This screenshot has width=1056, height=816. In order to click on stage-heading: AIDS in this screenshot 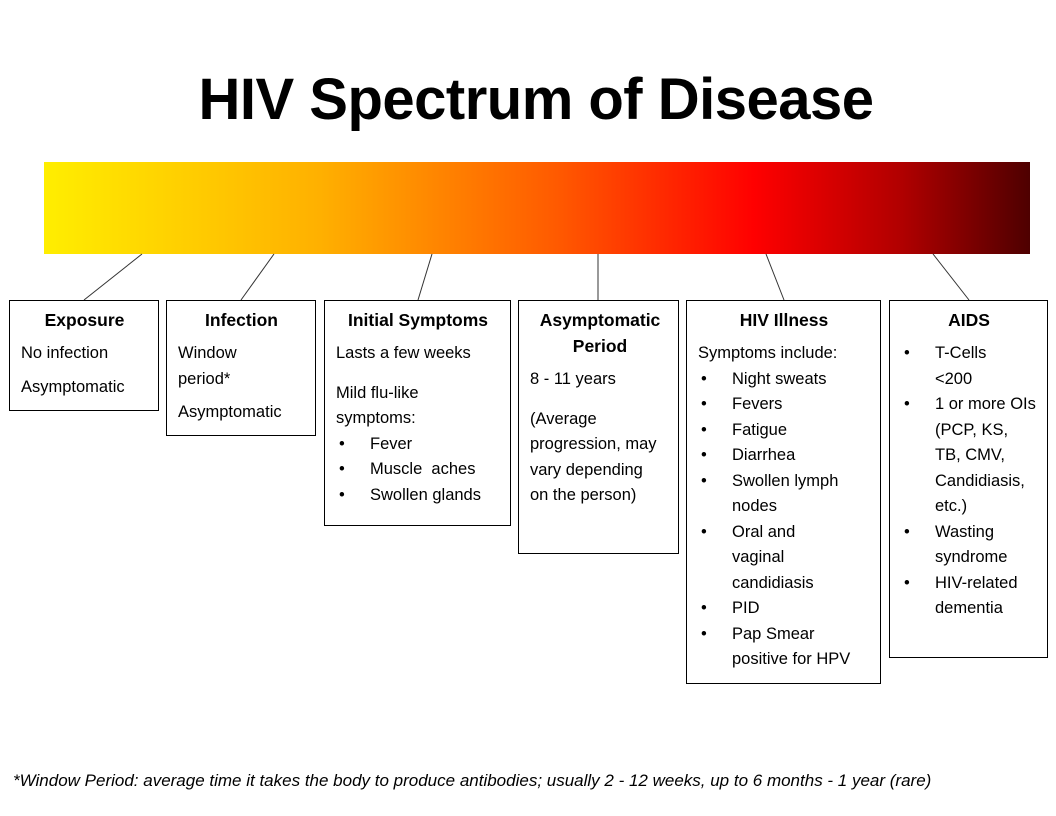, I will do `click(969, 320)`.